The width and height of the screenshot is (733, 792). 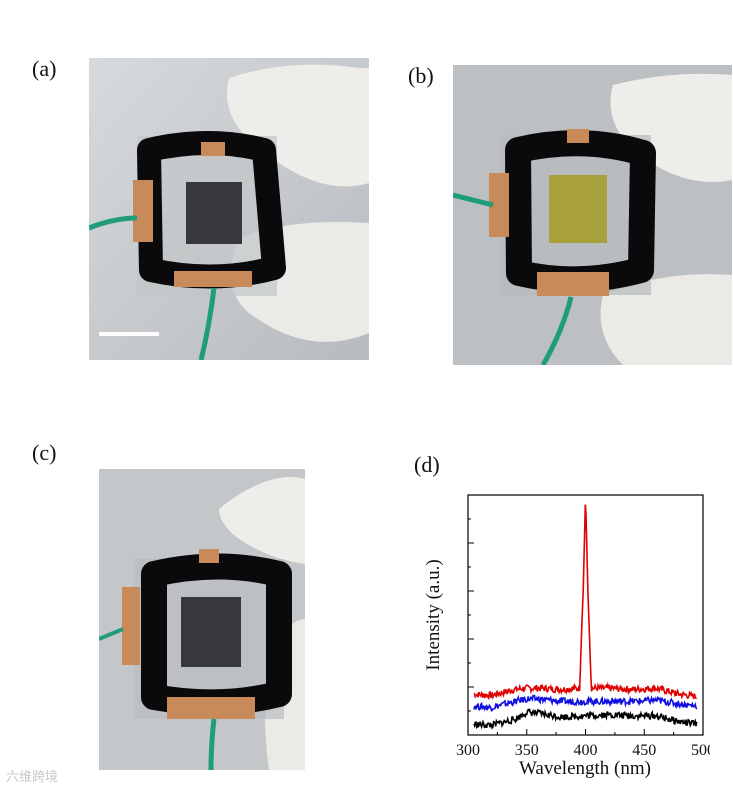 I want to click on x-tick-label: 450, so click(x=644, y=750).